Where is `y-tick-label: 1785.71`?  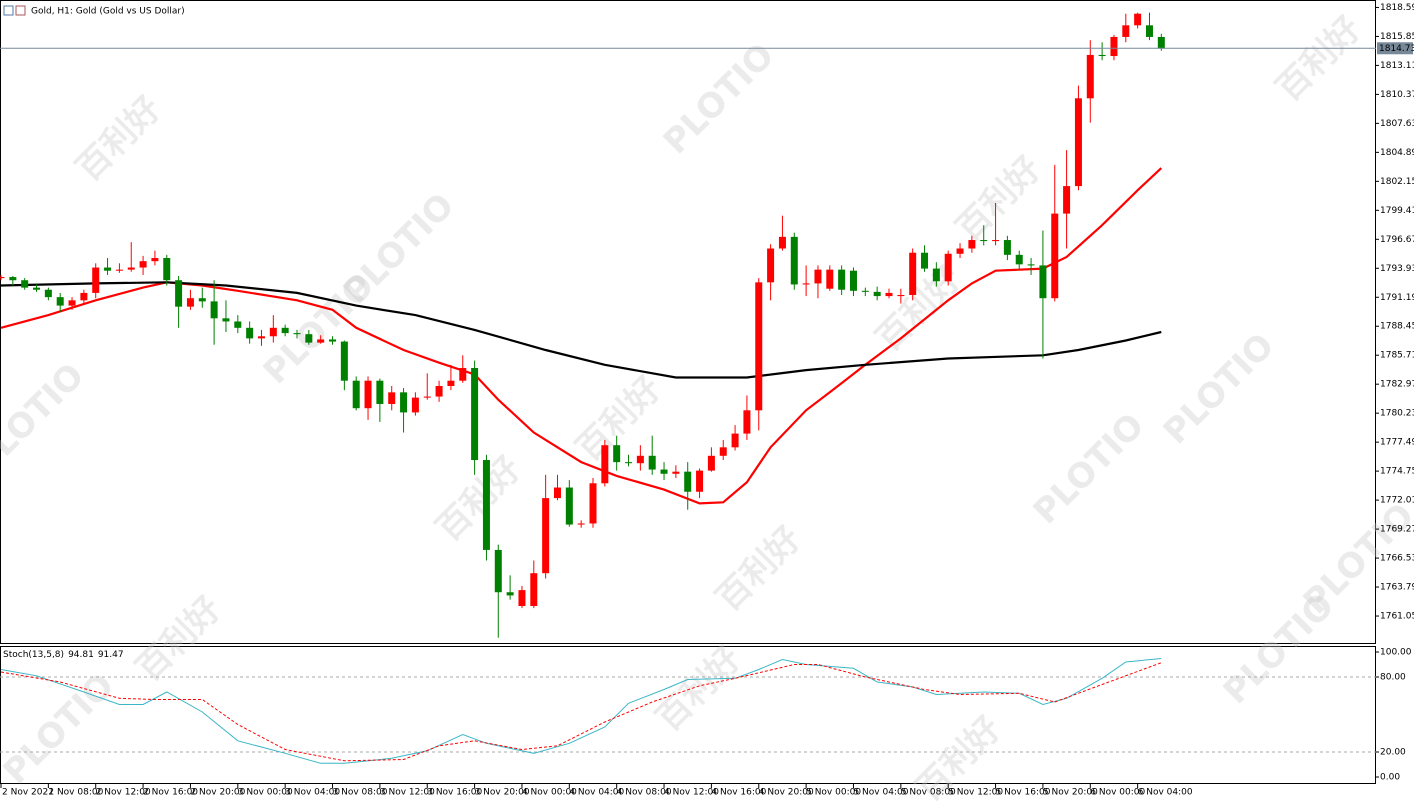 y-tick-label: 1785.71 is located at coordinates (1397, 356).